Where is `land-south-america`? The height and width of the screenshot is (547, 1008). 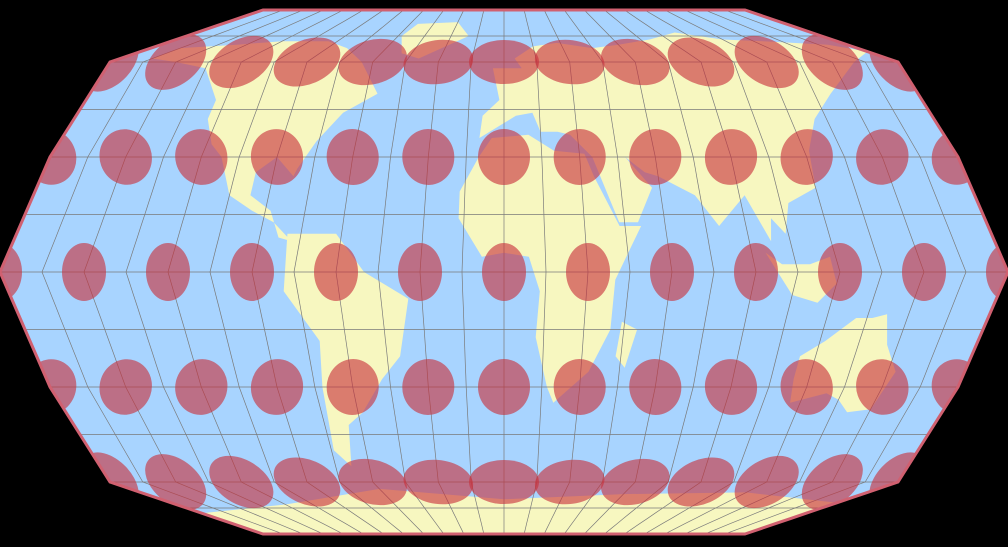 land-south-america is located at coordinates (346, 350).